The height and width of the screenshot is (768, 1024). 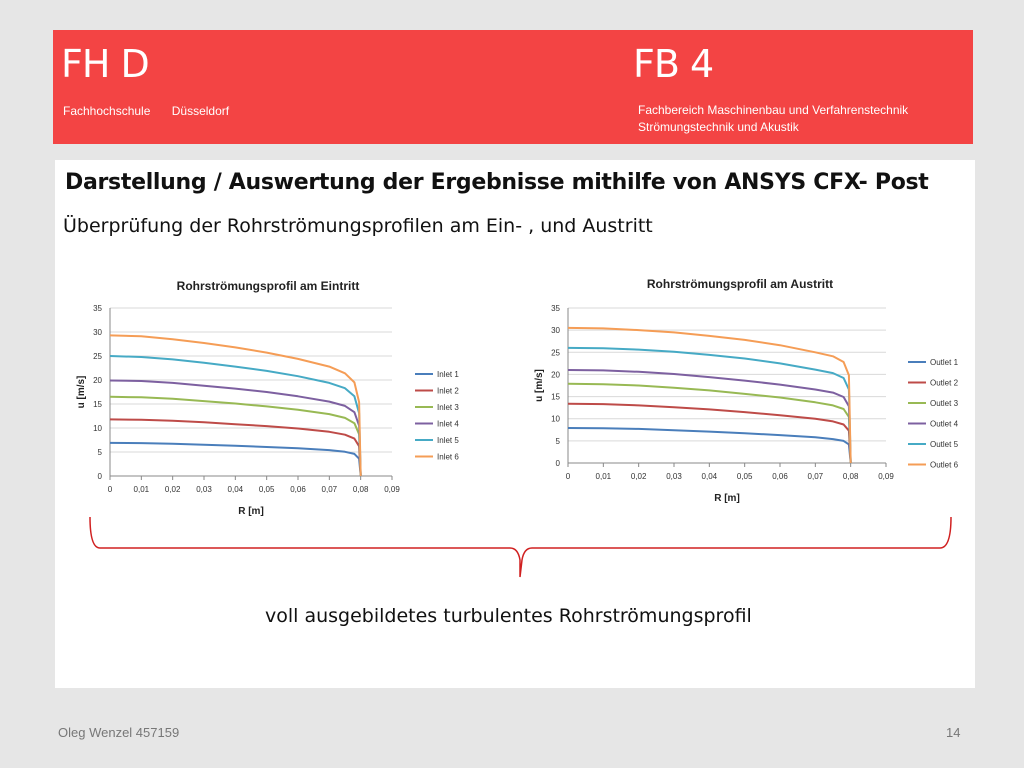 I want to click on chart1-x-tick-label: 0,07, so click(x=816, y=476).